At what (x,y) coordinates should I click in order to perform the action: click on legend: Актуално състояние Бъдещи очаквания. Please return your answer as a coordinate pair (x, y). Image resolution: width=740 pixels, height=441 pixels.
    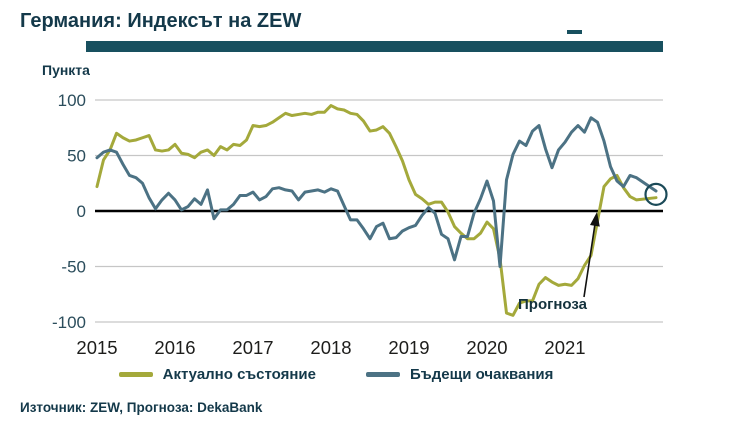
    Looking at the image, I should click on (336, 374).